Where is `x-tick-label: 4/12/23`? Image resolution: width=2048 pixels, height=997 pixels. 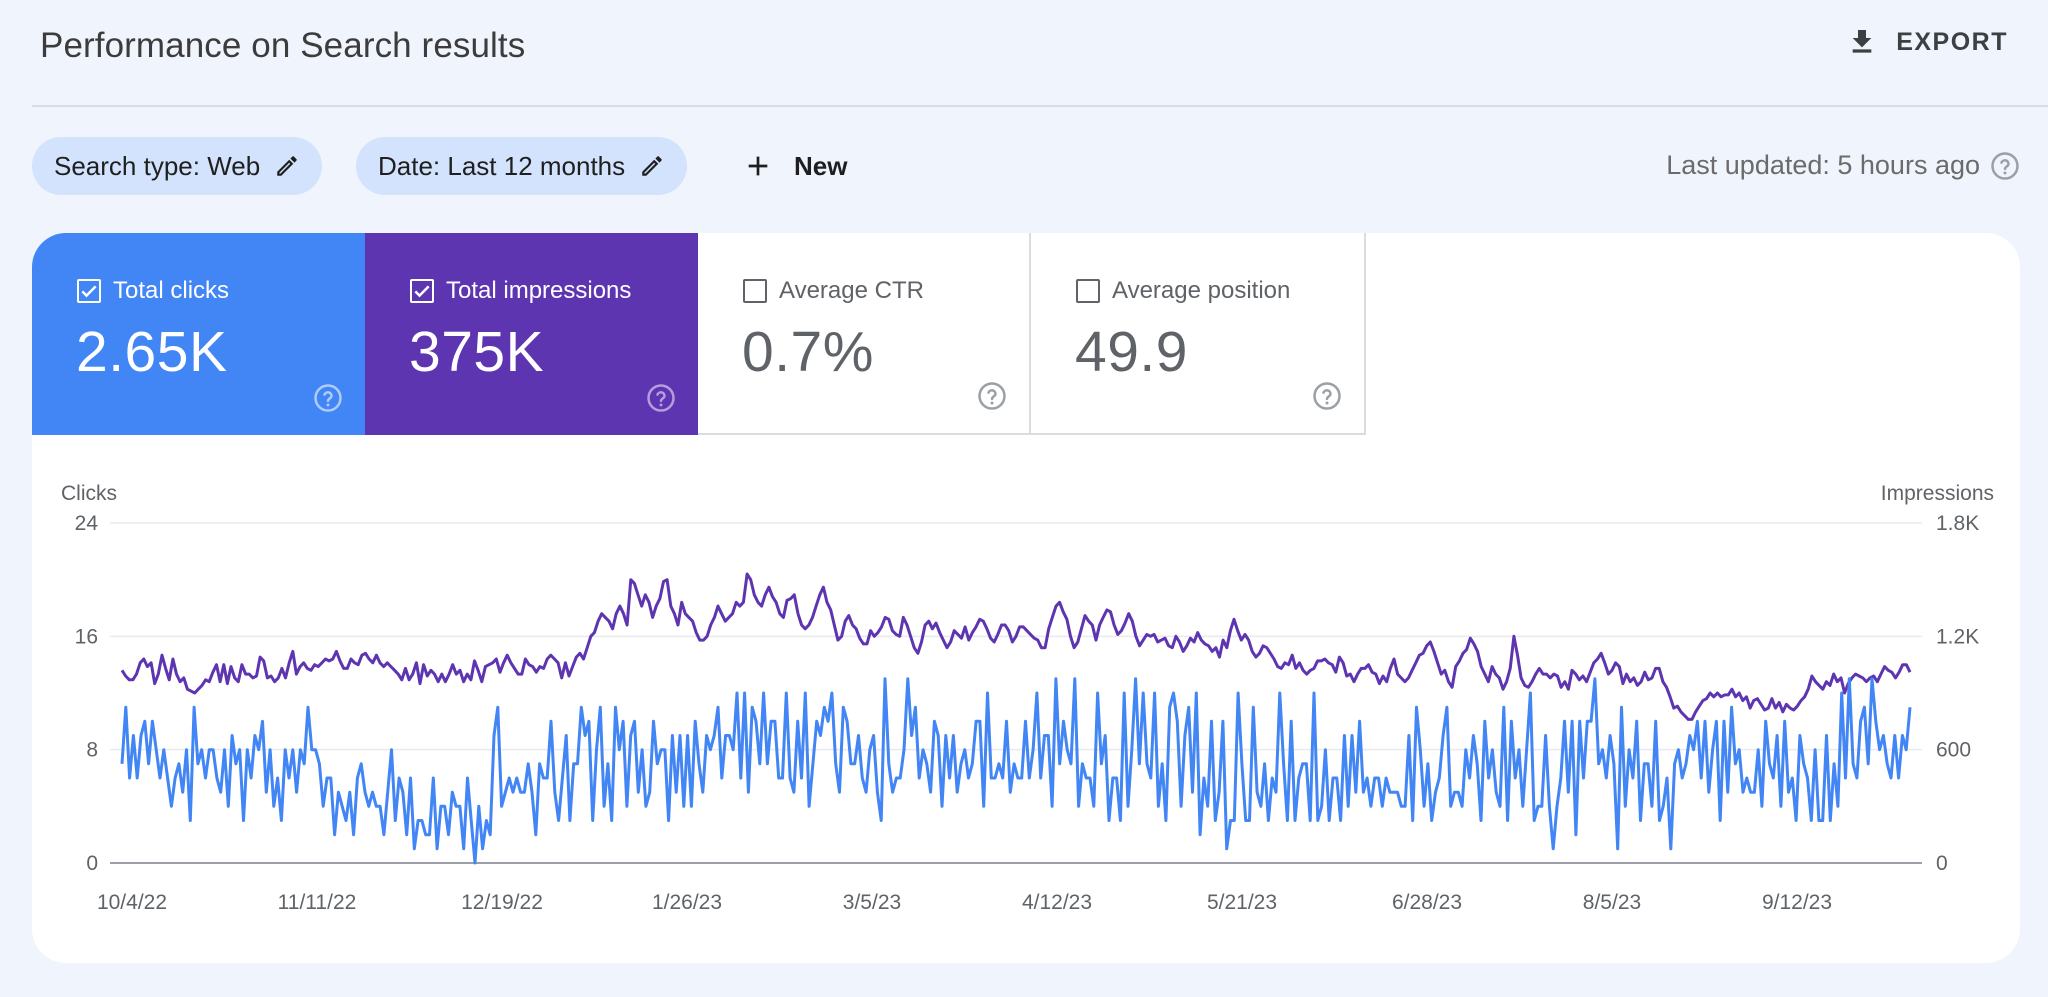
x-tick-label: 4/12/23 is located at coordinates (1057, 902).